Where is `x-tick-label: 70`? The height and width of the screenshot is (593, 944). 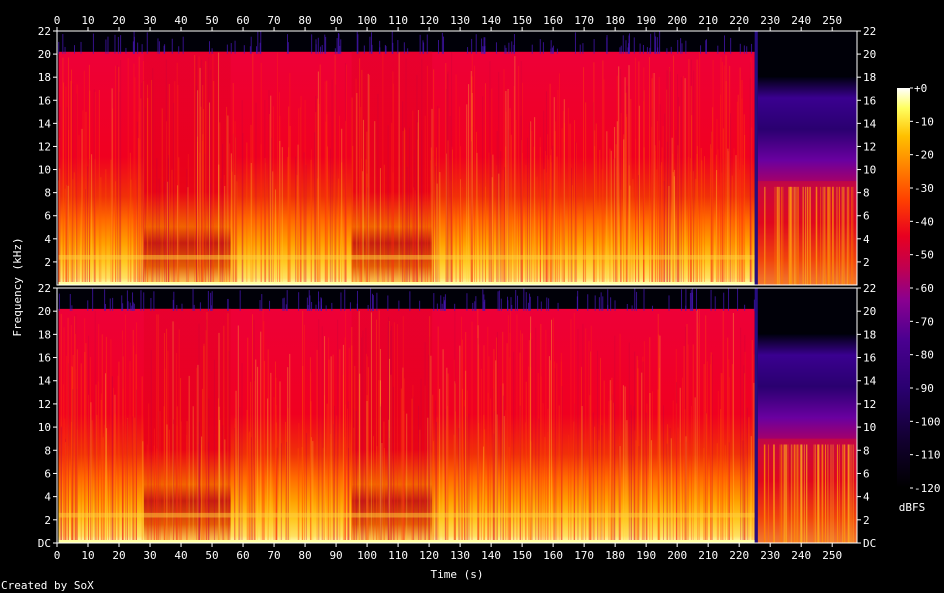
x-tick-label: 70 is located at coordinates (273, 20).